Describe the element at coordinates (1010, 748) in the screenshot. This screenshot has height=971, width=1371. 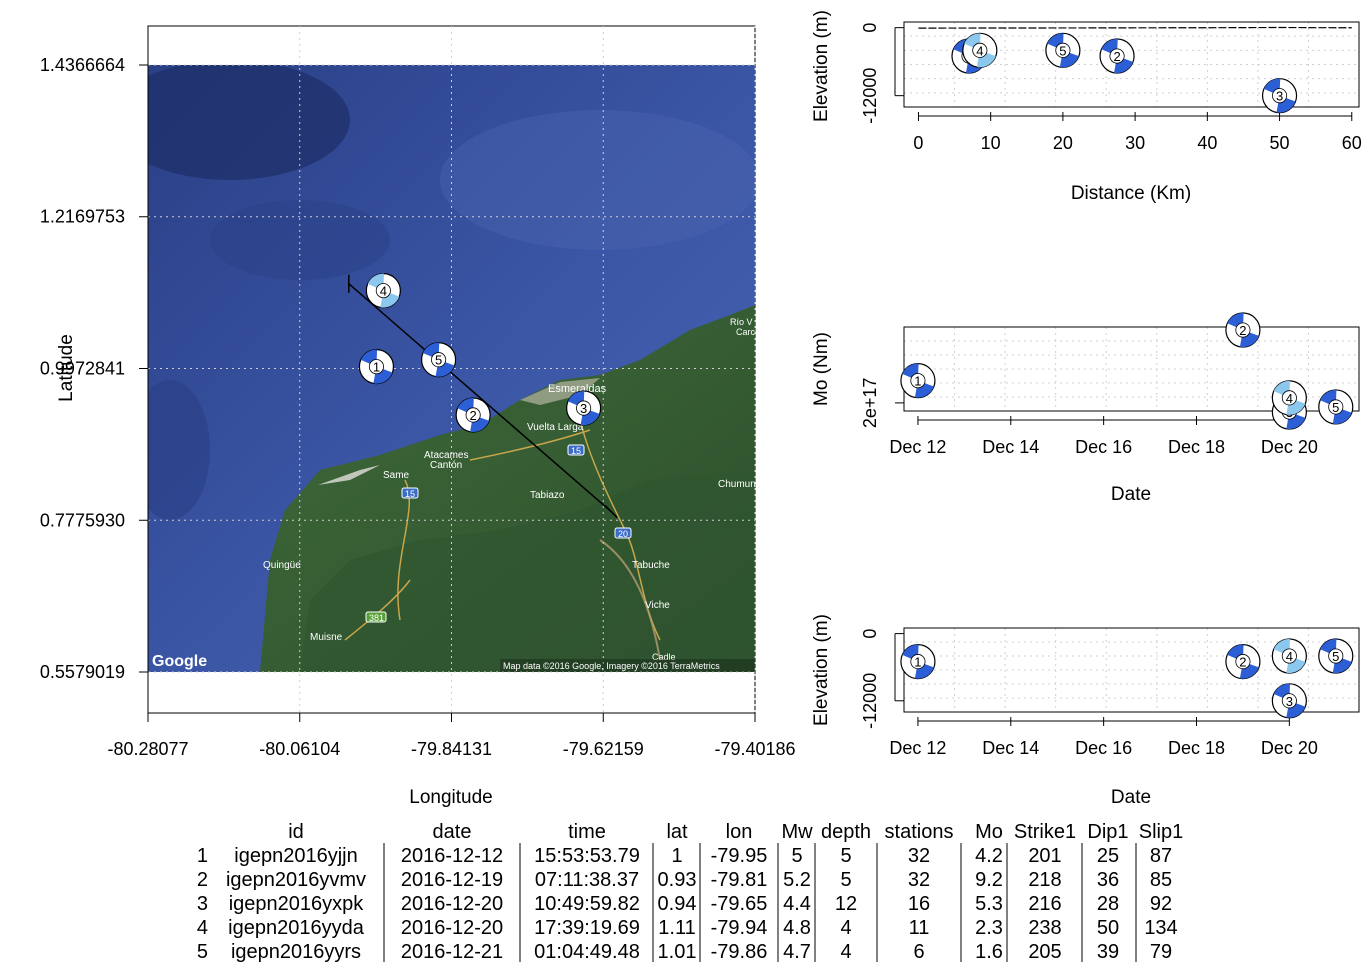
I see `x-tick-label: Dec 14` at that location.